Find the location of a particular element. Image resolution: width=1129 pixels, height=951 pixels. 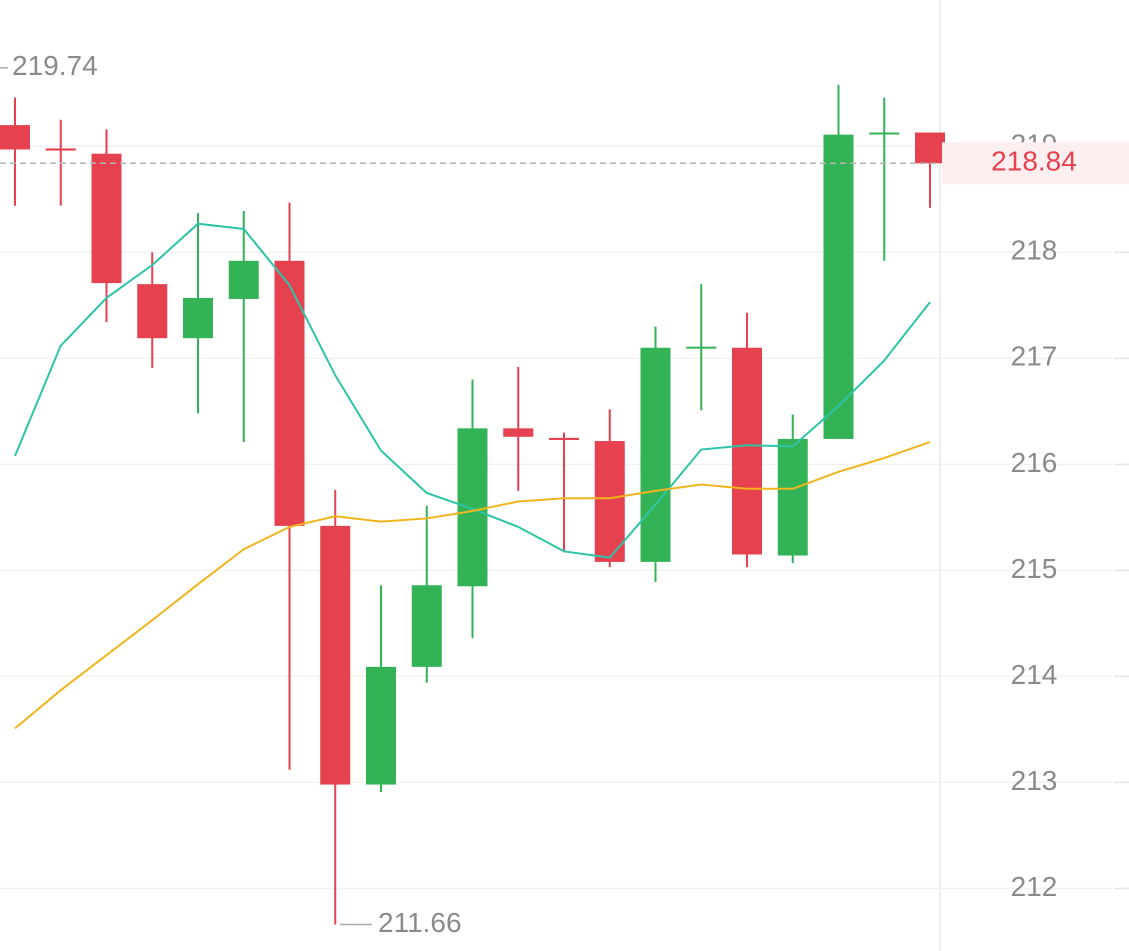

y-tick-label: 218 is located at coordinates (1034, 250).